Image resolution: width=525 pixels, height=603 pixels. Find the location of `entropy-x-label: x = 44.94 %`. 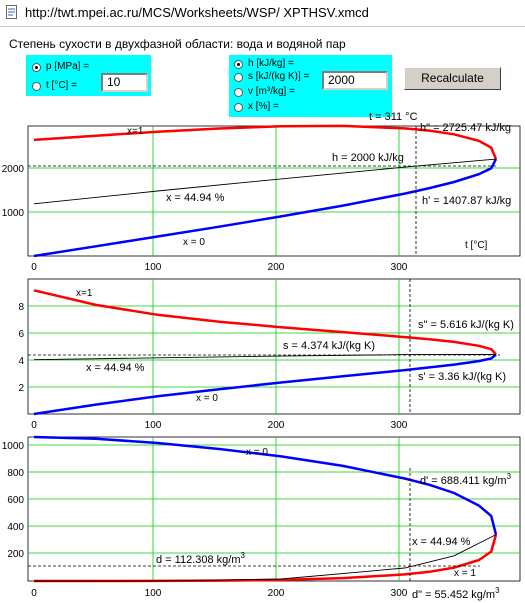

entropy-x-label: x = 44.94 % is located at coordinates (115, 368).